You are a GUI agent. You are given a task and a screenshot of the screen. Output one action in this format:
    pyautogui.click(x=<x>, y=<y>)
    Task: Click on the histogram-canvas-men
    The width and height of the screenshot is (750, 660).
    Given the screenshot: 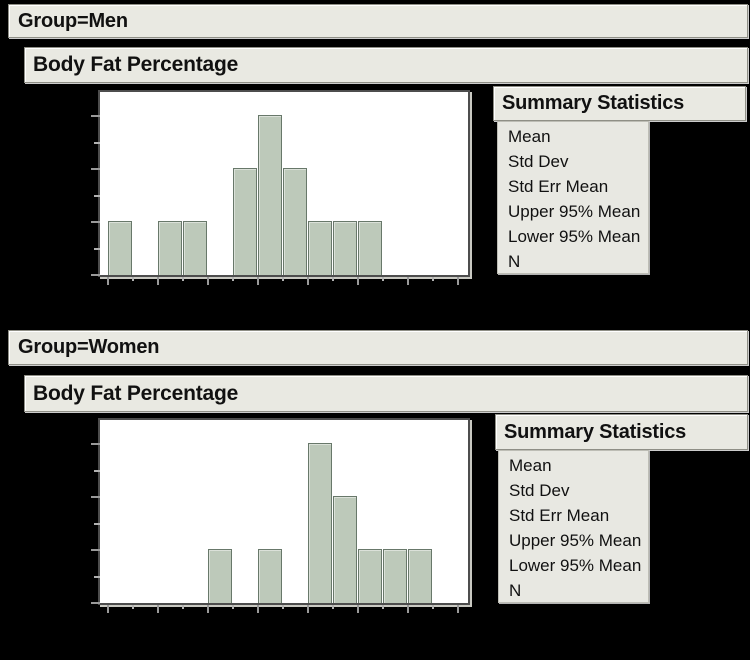 What is the action you would take?
    pyautogui.click(x=279, y=188)
    